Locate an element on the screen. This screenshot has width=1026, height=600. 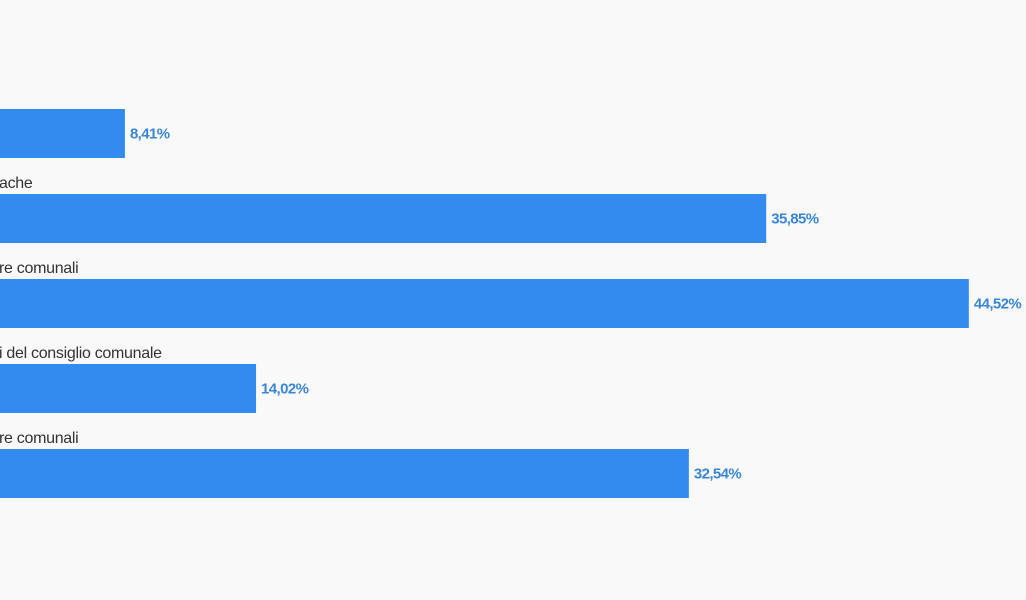
value-label: 35,85% is located at coordinates (795, 218).